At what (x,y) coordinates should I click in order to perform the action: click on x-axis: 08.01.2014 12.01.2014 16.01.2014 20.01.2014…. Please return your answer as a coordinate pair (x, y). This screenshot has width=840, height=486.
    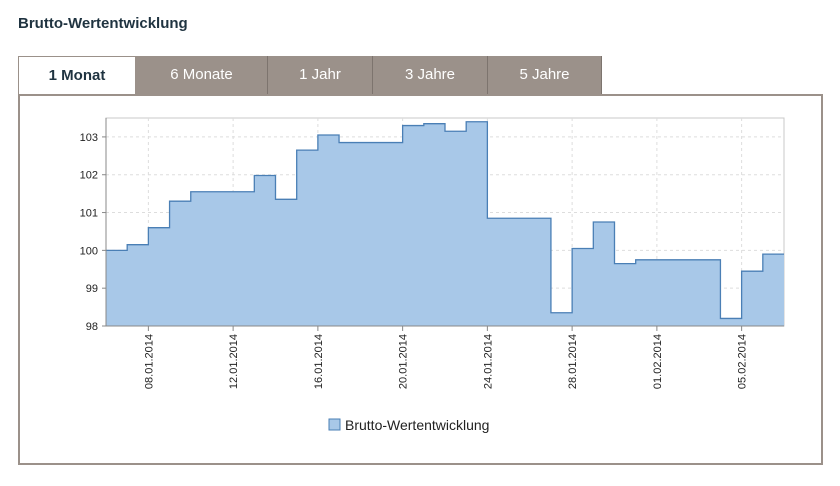
    Looking at the image, I should click on (445, 357).